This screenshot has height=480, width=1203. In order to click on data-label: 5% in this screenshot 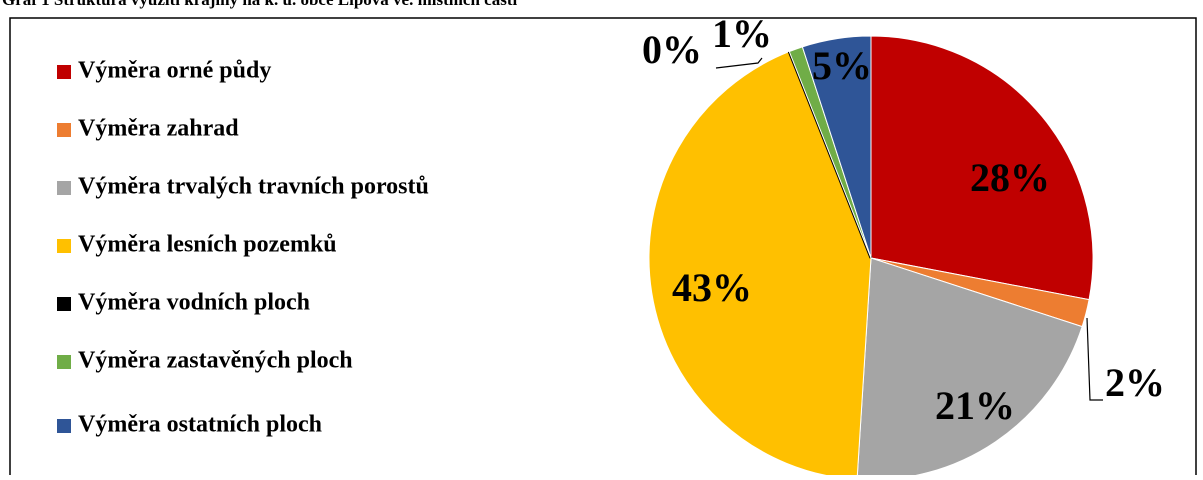, I will do `click(842, 65)`.